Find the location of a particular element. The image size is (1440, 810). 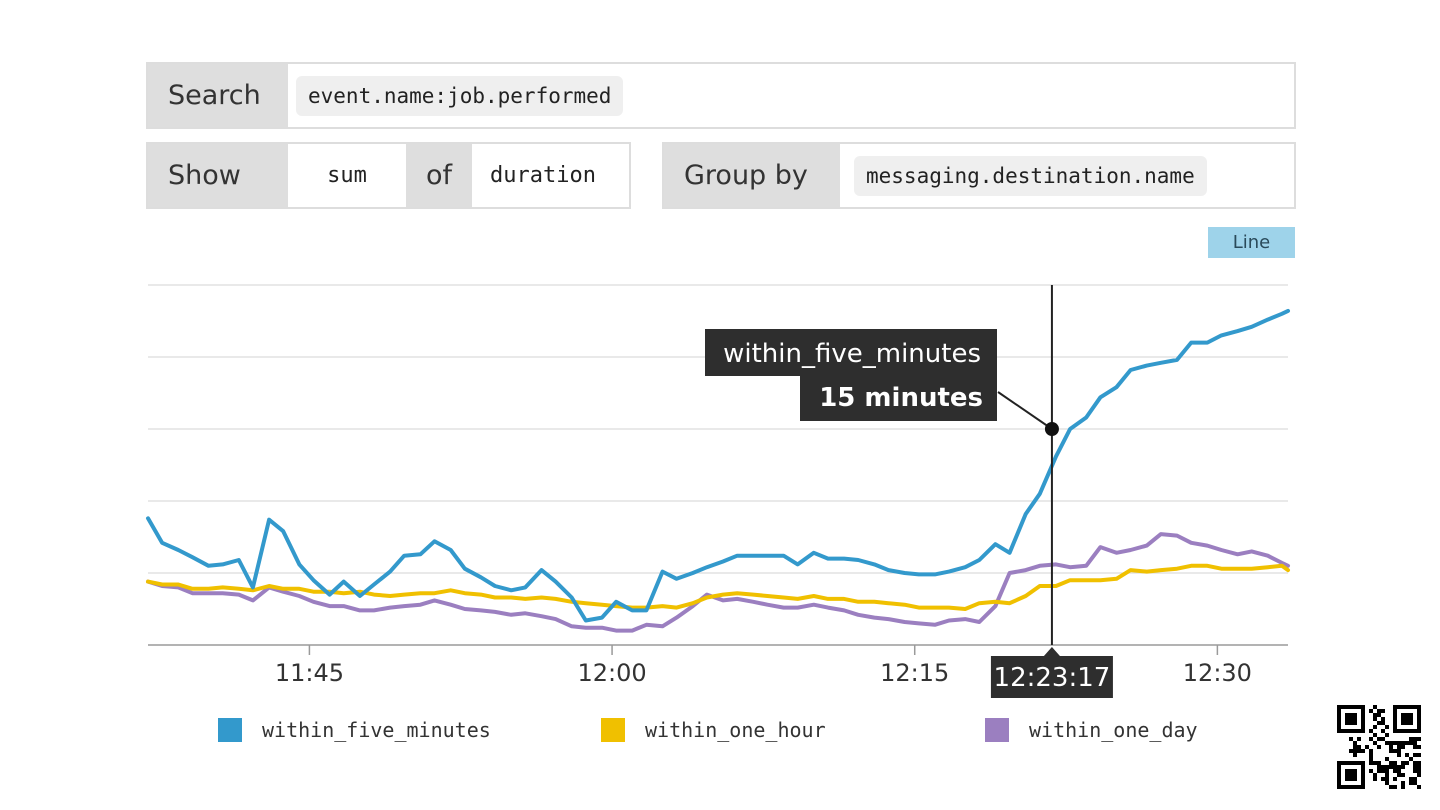

legend-item-within-one-hour: within_one_hour is located at coordinates (713, 730).